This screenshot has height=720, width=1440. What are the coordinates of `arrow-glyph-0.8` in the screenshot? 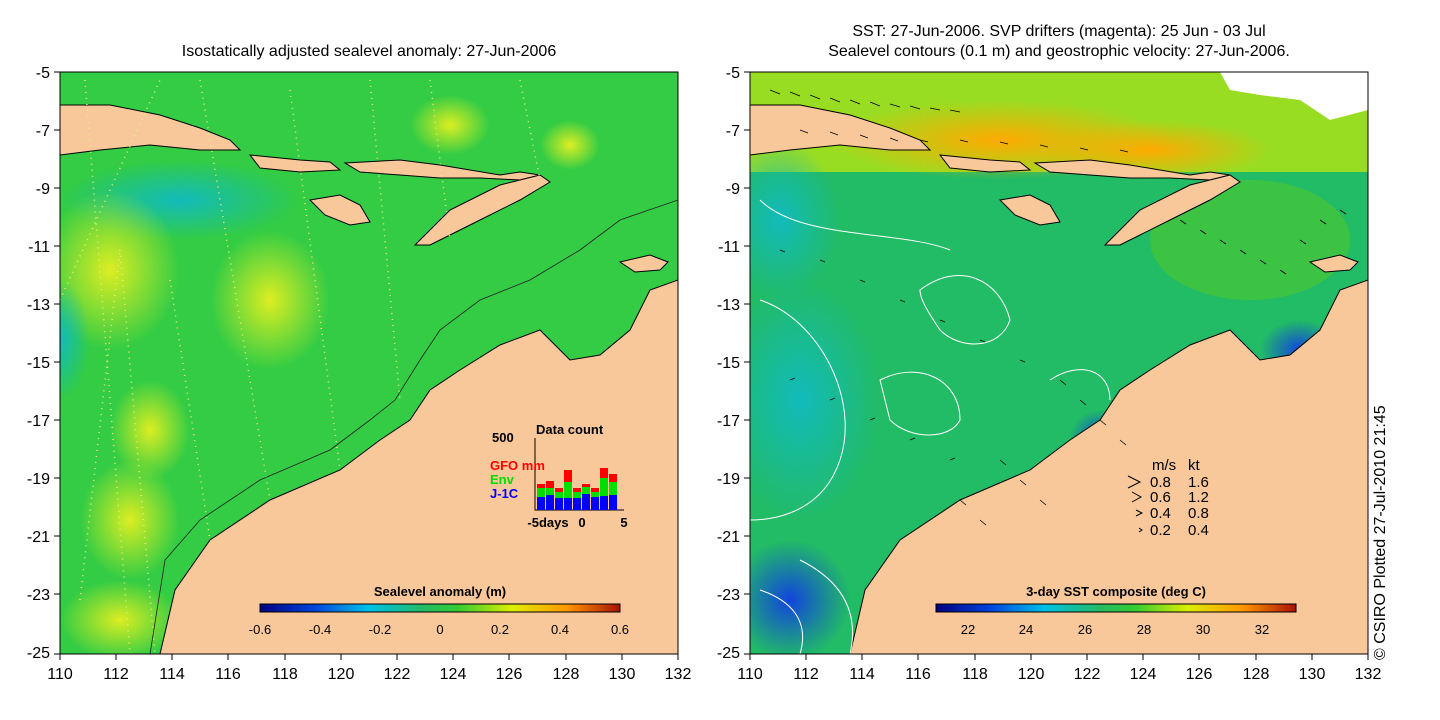 It's located at (1134, 482).